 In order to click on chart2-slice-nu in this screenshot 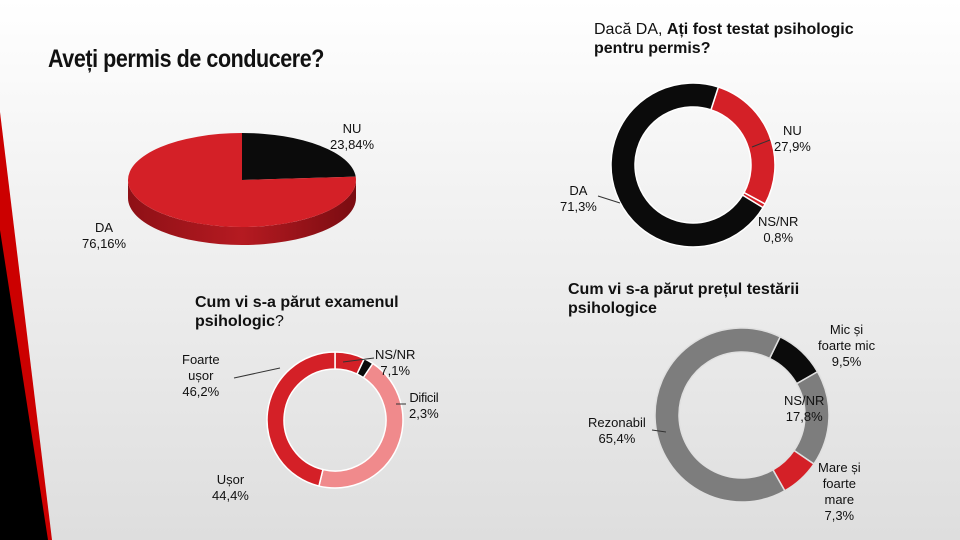, I will do `click(742, 146)`.